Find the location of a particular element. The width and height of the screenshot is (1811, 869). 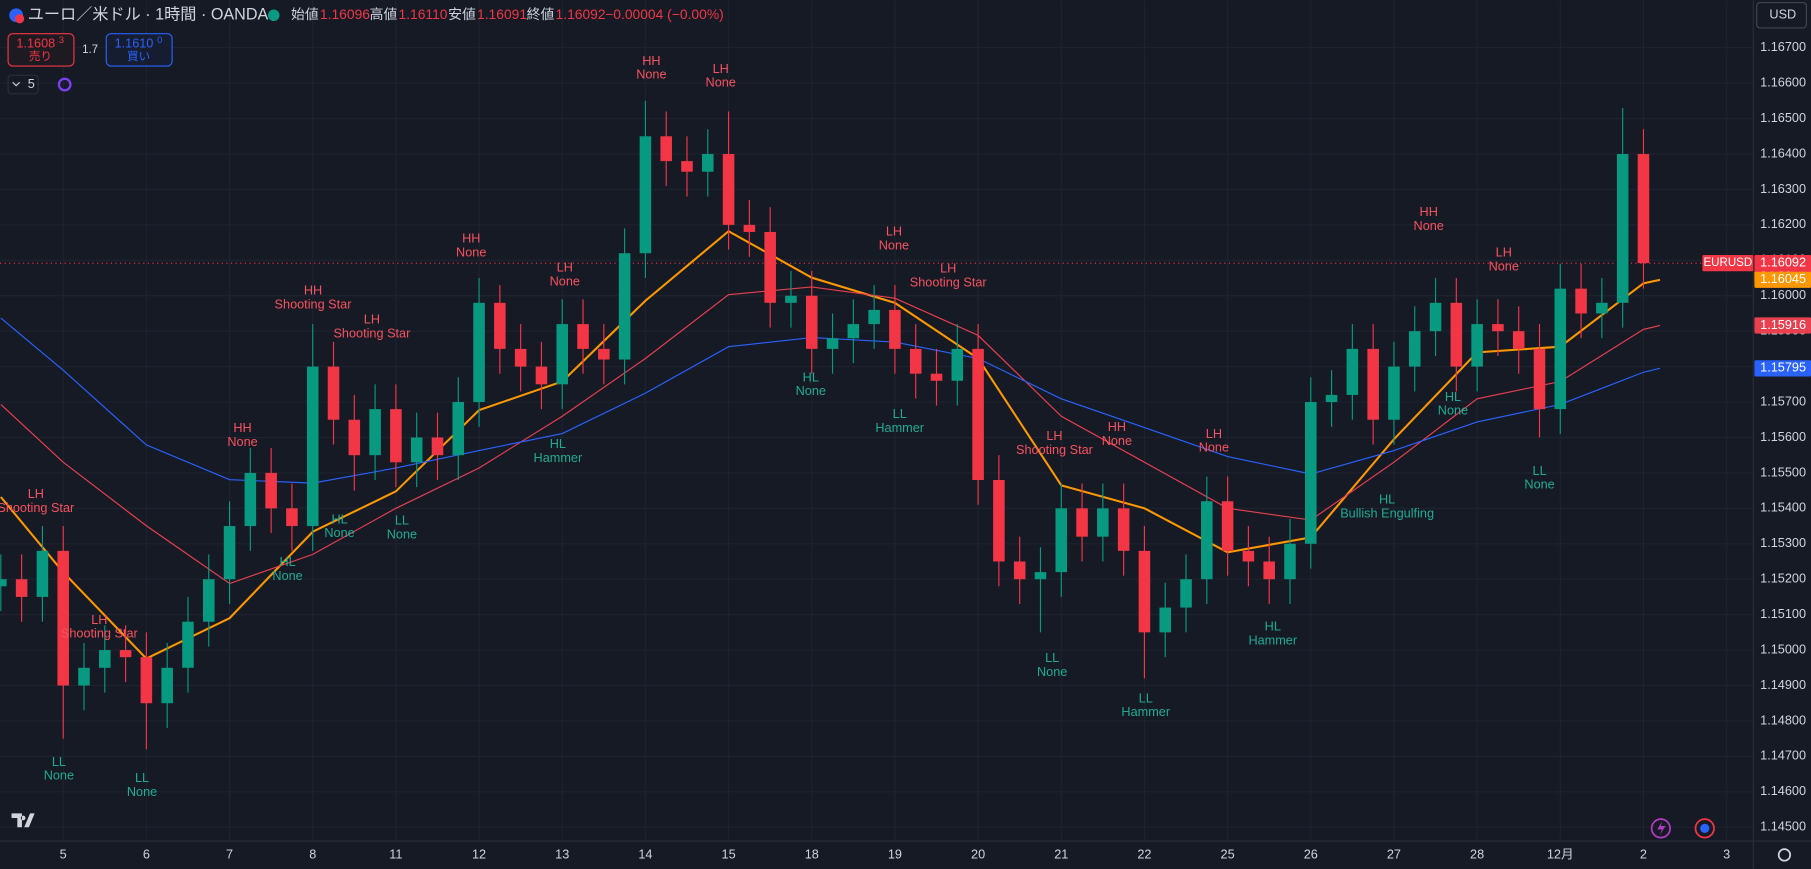

sell-button is located at coordinates (41, 50).